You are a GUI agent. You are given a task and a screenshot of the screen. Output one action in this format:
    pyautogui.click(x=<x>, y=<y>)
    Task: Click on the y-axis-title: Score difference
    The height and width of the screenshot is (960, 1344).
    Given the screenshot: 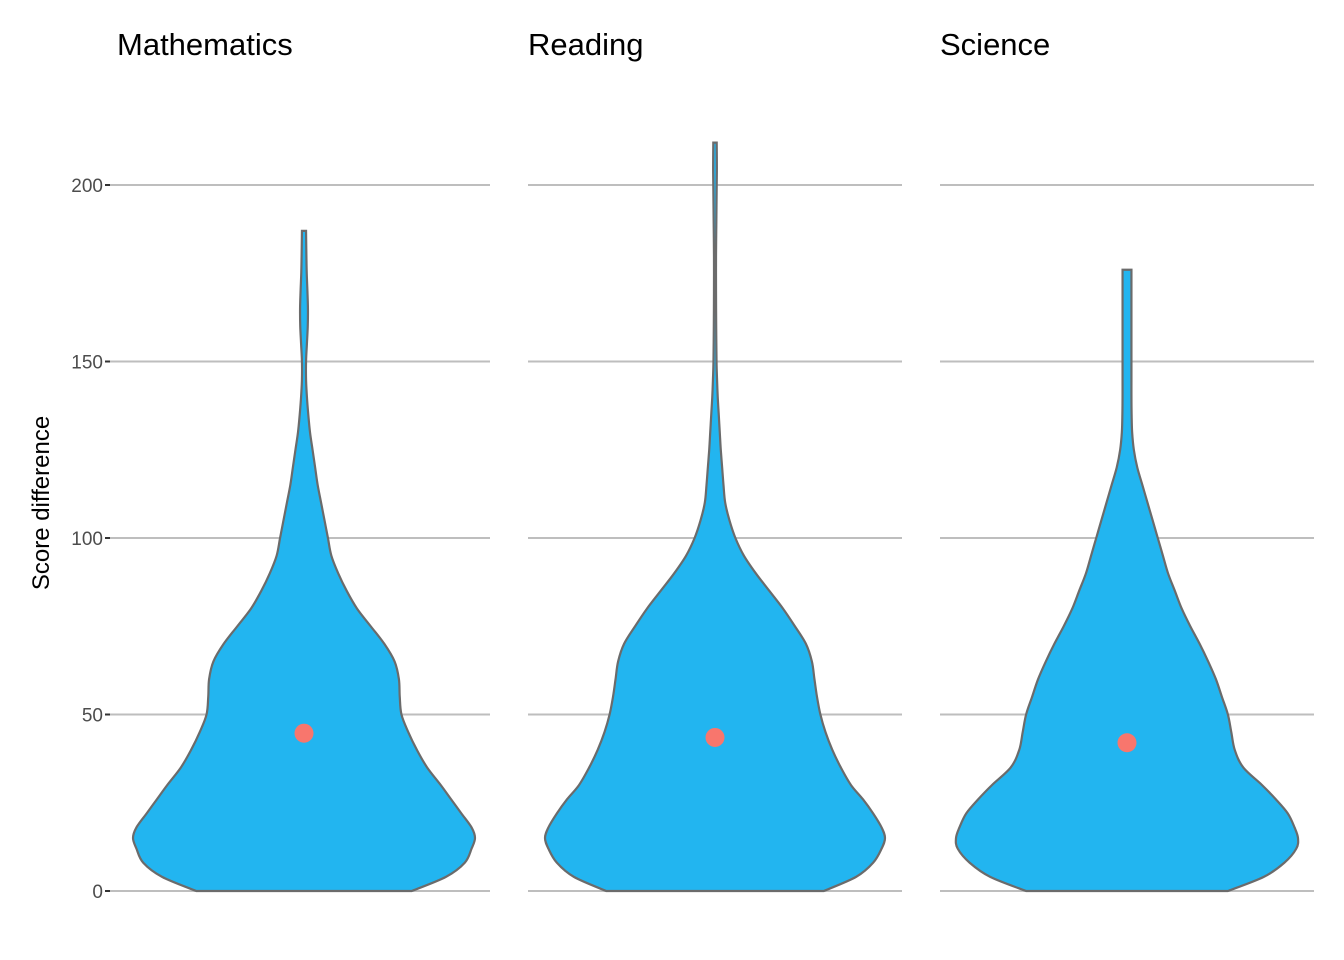 What is the action you would take?
    pyautogui.click(x=41, y=503)
    